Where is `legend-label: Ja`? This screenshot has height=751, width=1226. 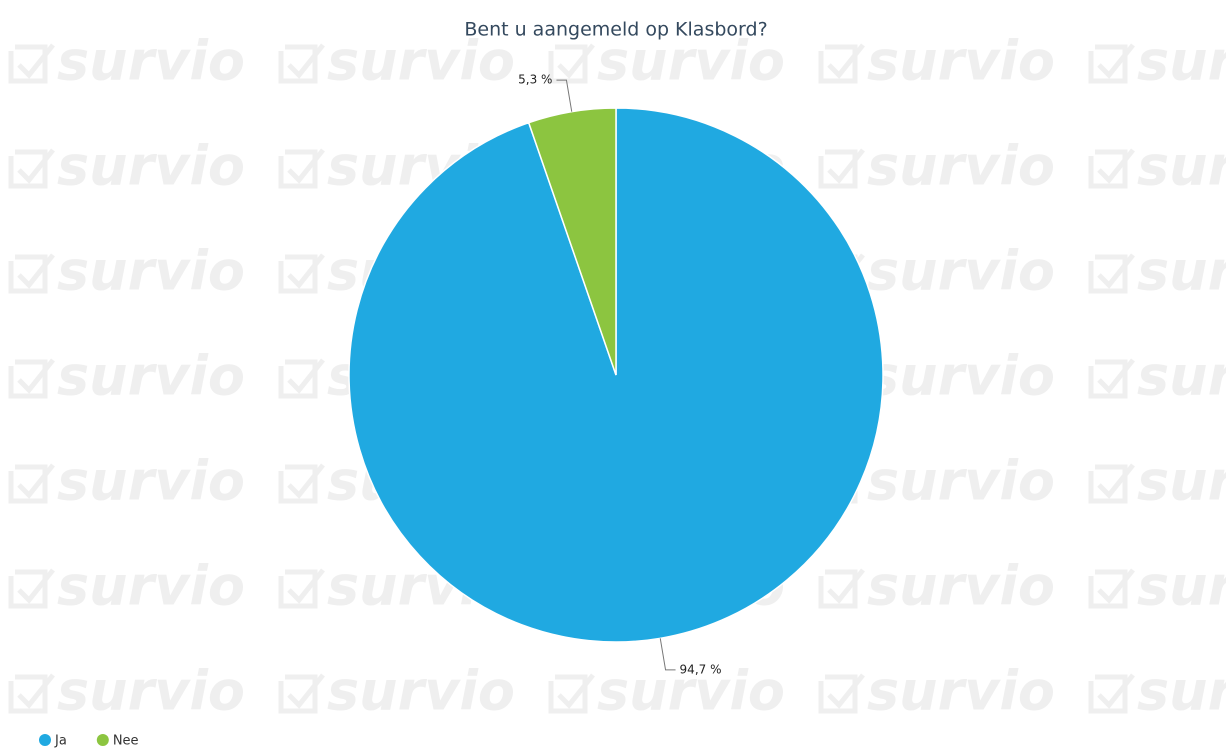
legend-label: Ja is located at coordinates (60, 741).